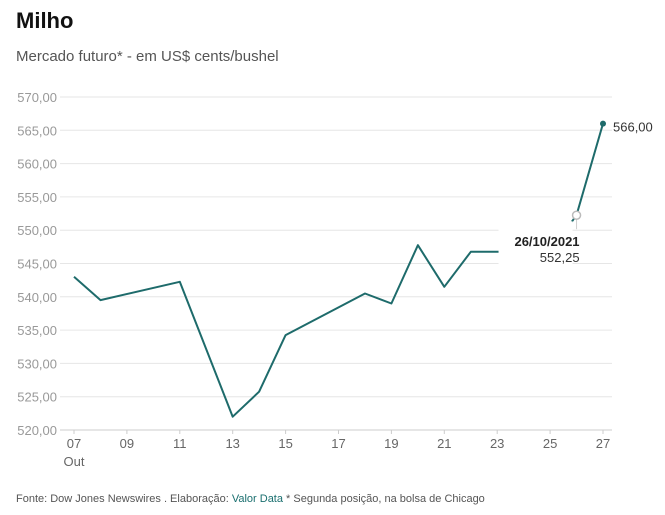 The height and width of the screenshot is (515, 665). What do you see at coordinates (497, 443) in the screenshot?
I see `x-tick-label: 23` at bounding box center [497, 443].